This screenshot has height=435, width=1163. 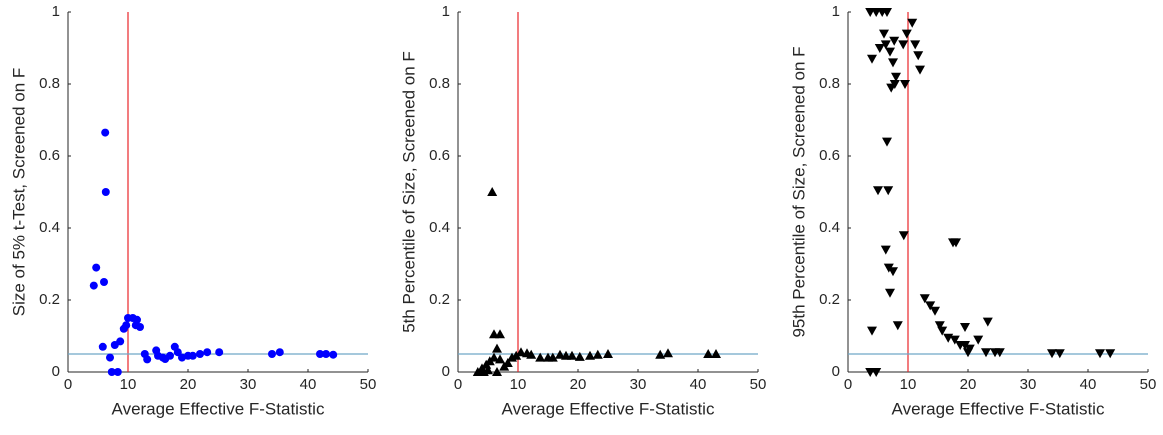 What do you see at coordinates (798, 191) in the screenshot?
I see `y-axis-label: 95th Percentile of Size, Screened on F` at bounding box center [798, 191].